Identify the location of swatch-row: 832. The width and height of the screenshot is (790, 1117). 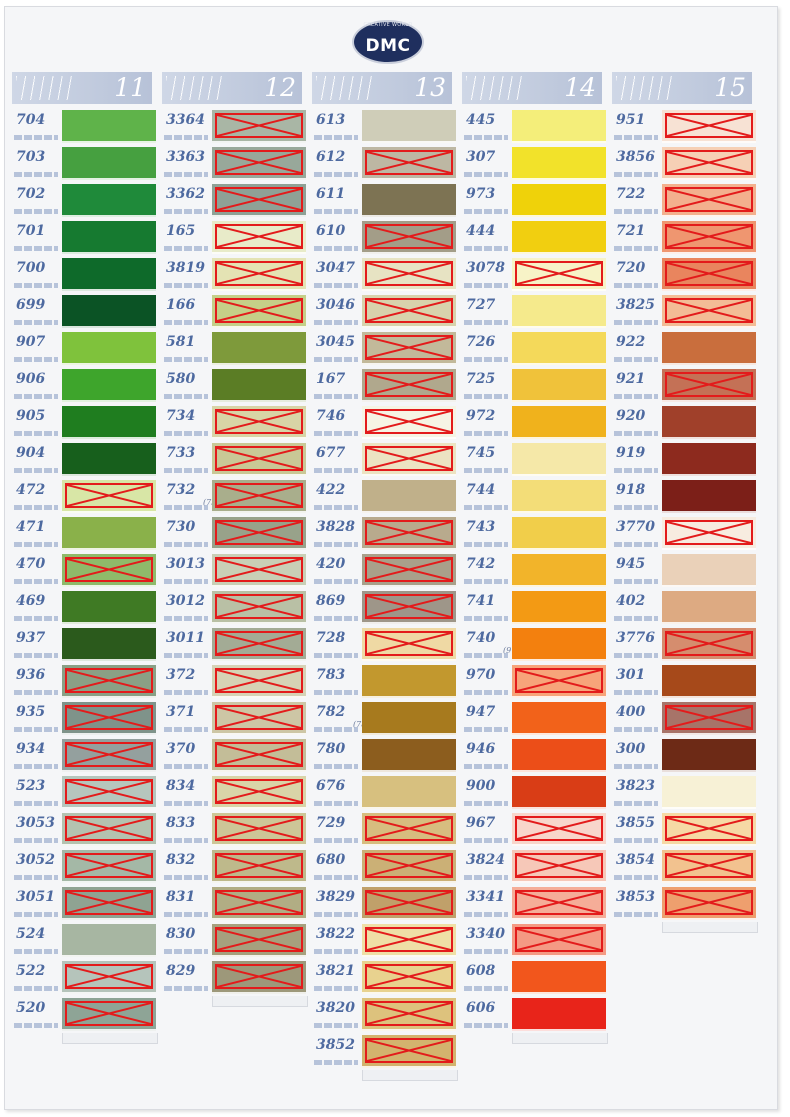
(234, 866).